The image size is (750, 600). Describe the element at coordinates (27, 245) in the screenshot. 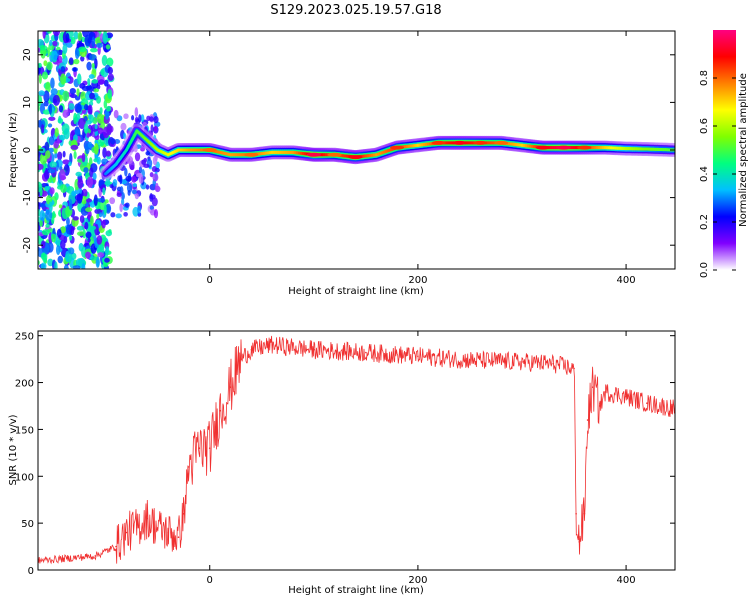

I see `y-tick-label: -20` at that location.